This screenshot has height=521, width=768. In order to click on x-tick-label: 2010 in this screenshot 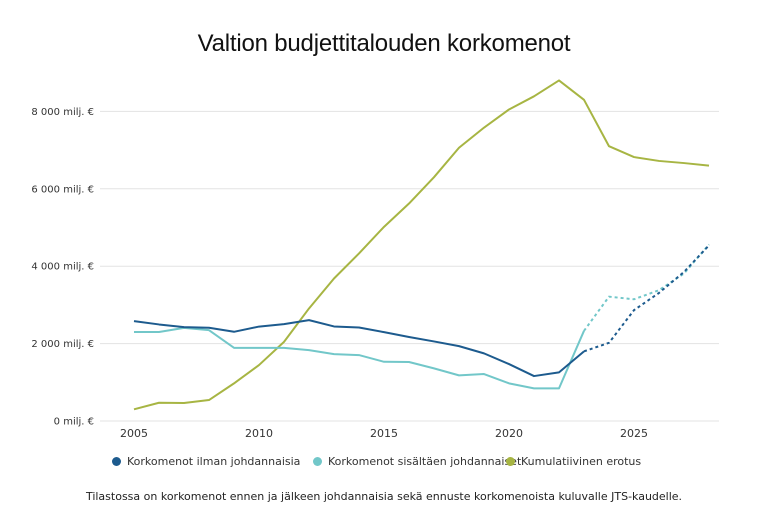, I will do `click(259, 433)`.